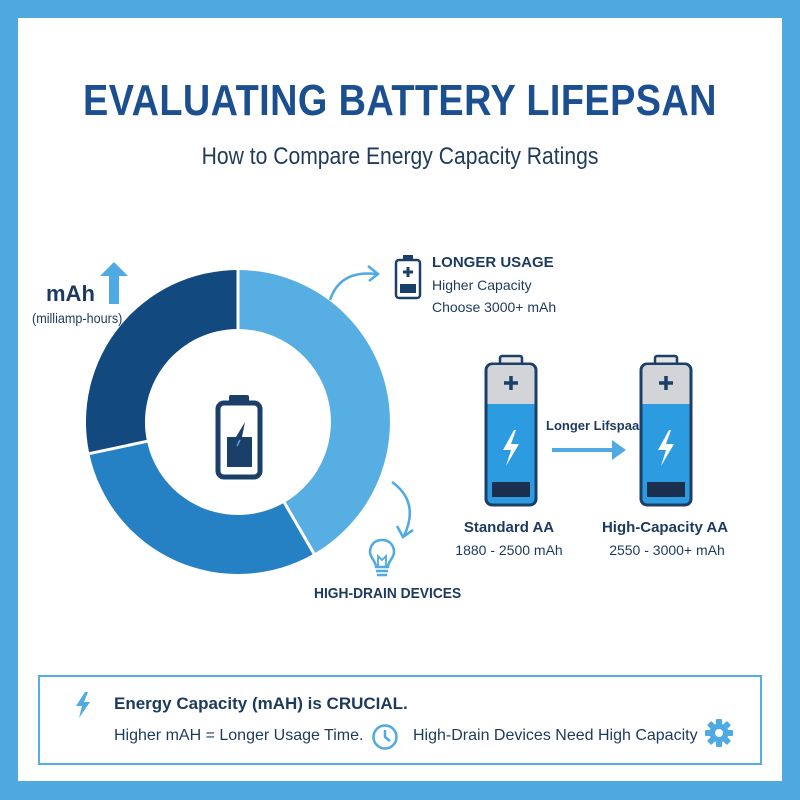 The width and height of the screenshot is (800, 800). What do you see at coordinates (408, 277) in the screenshot?
I see `battery-plus-icon` at bounding box center [408, 277].